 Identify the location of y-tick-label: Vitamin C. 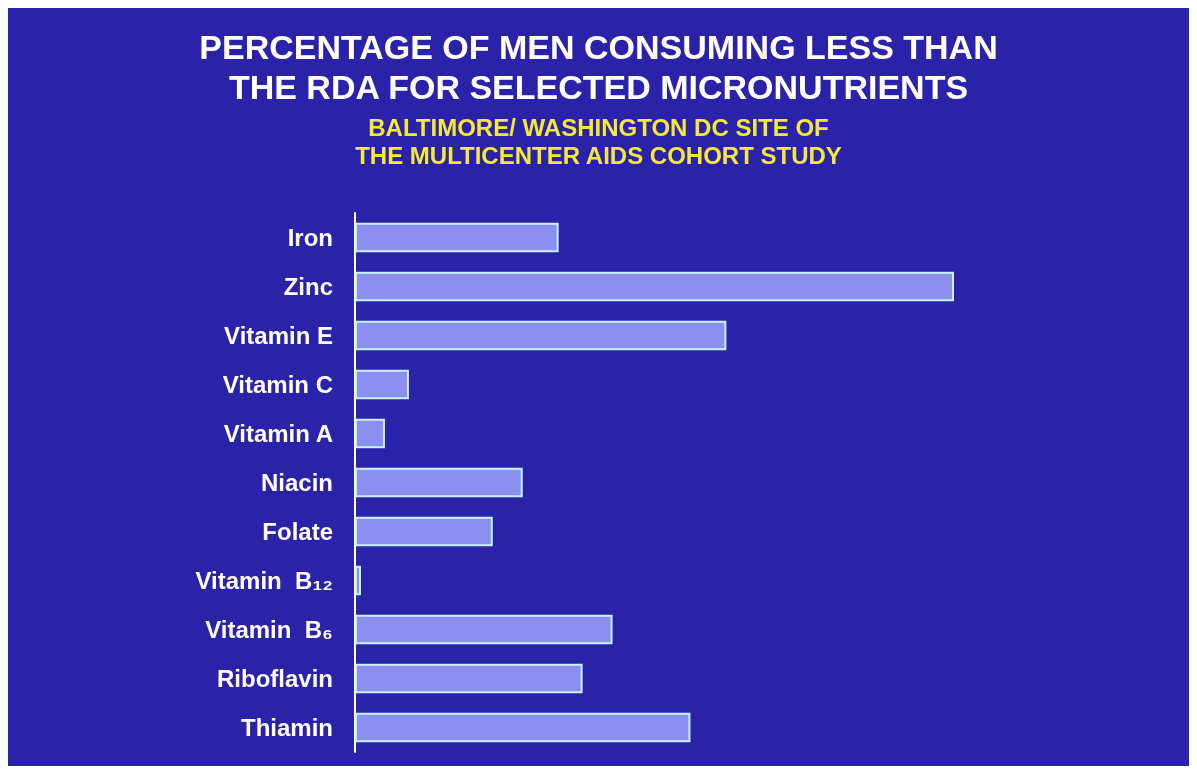
(277, 384).